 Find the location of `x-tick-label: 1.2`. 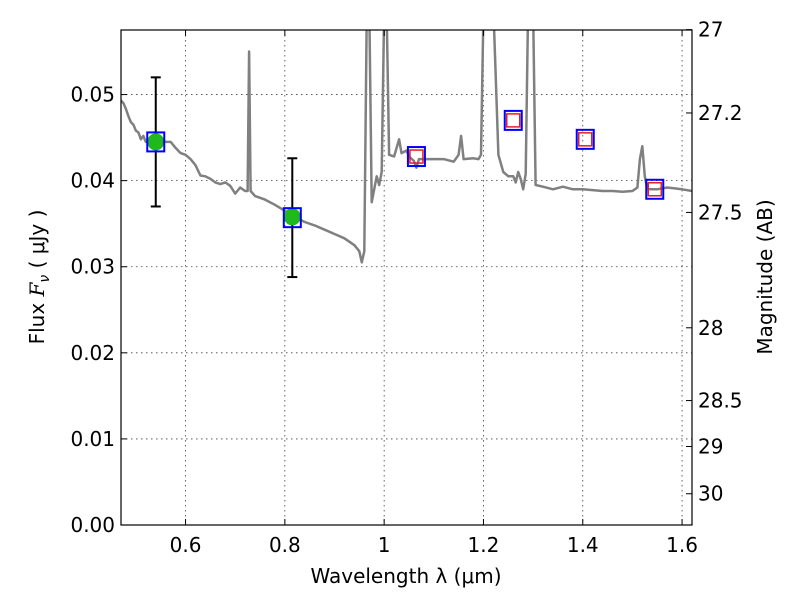

x-tick-label: 1.2 is located at coordinates (484, 545).